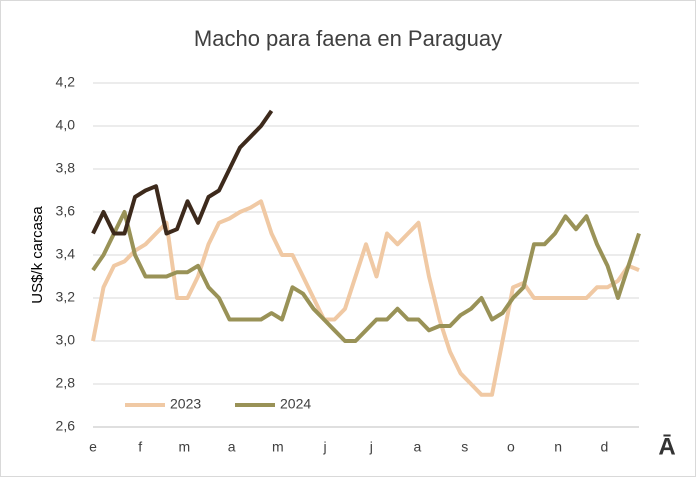  I want to click on x-tick-label: f, so click(140, 447).